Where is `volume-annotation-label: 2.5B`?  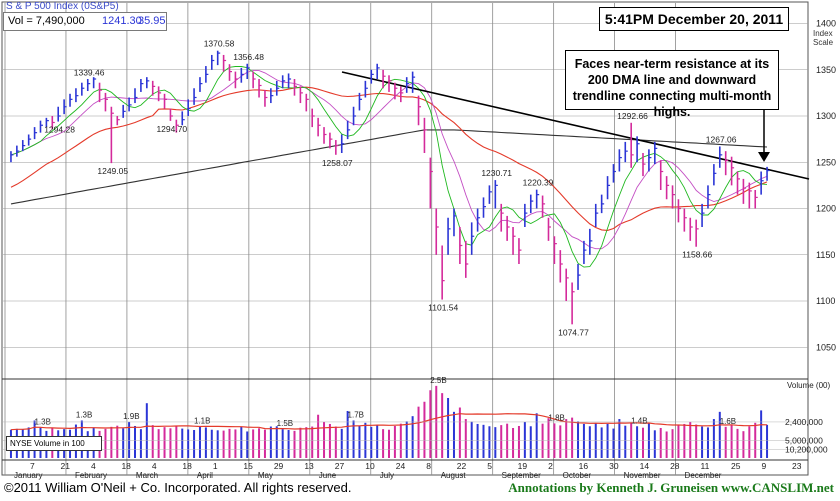
volume-annotation-label: 2.5B is located at coordinates (438, 380).